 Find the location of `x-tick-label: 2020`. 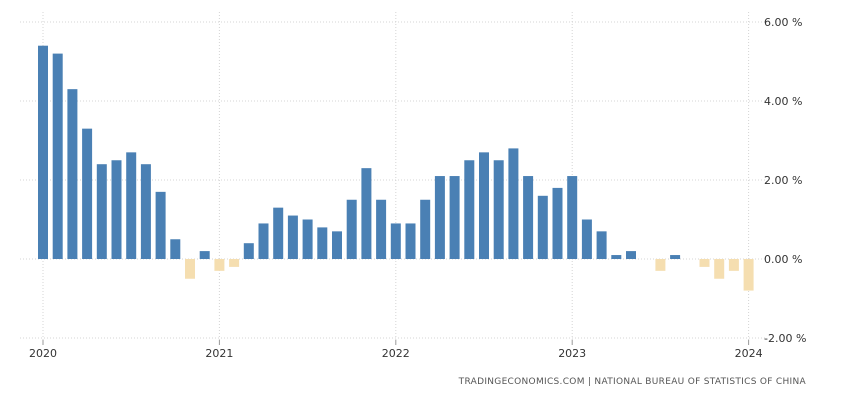

x-tick-label: 2020 is located at coordinates (43, 353).